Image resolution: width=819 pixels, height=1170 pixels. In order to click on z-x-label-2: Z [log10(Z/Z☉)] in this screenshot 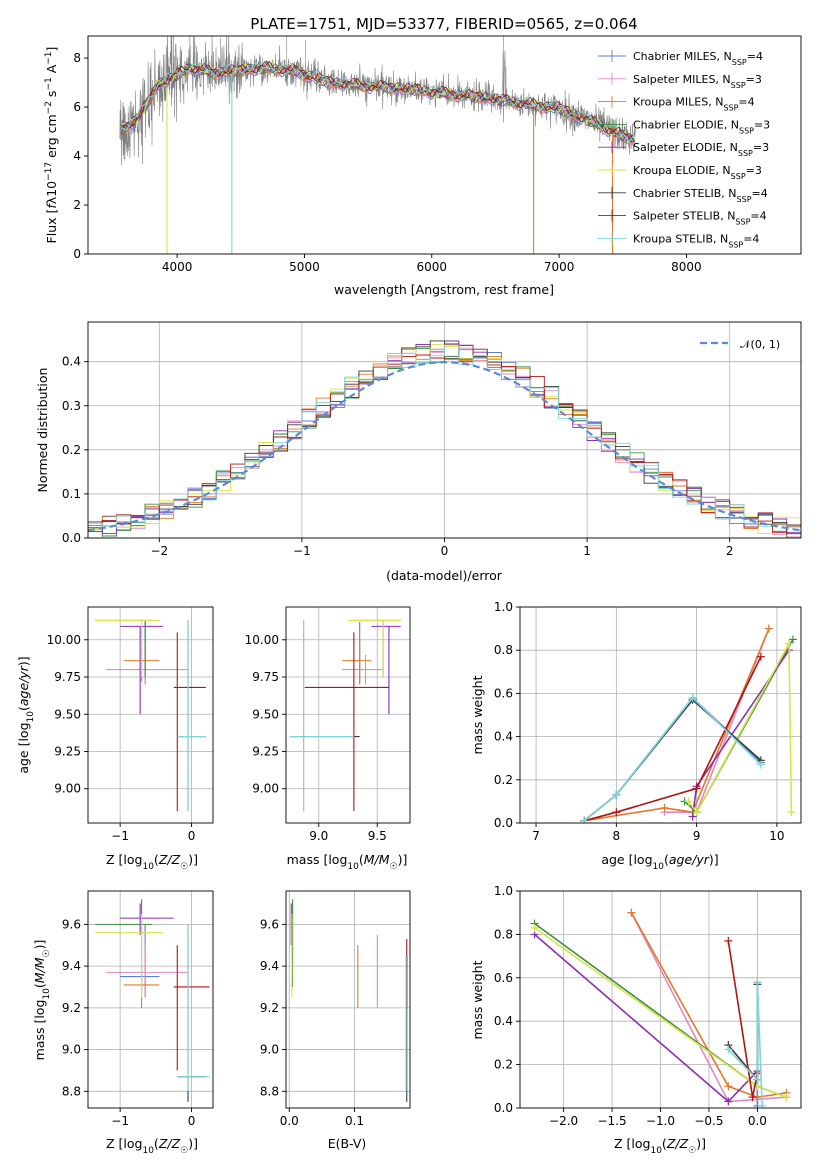, I will do `click(152, 1146)`.